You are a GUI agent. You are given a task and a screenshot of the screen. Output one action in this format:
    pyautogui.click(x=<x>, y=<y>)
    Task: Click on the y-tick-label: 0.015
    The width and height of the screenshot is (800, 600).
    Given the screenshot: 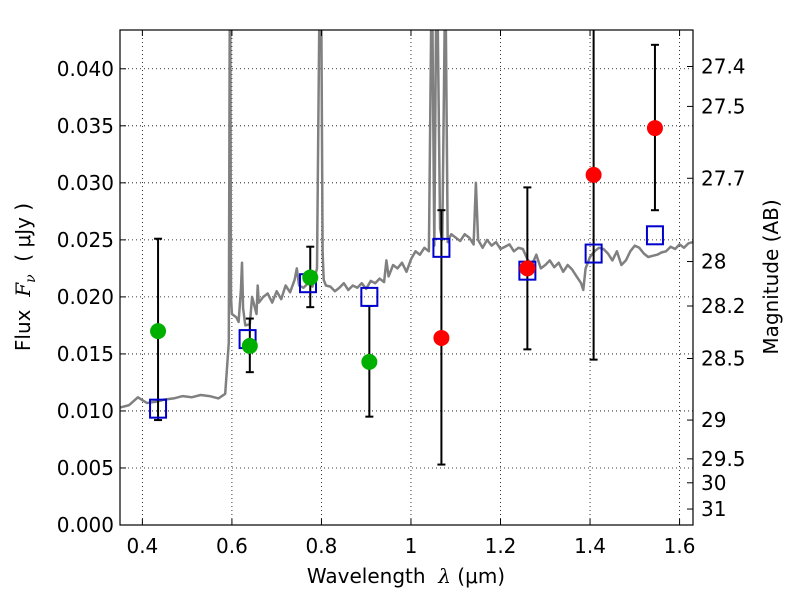 What is the action you would take?
    pyautogui.click(x=85, y=354)
    